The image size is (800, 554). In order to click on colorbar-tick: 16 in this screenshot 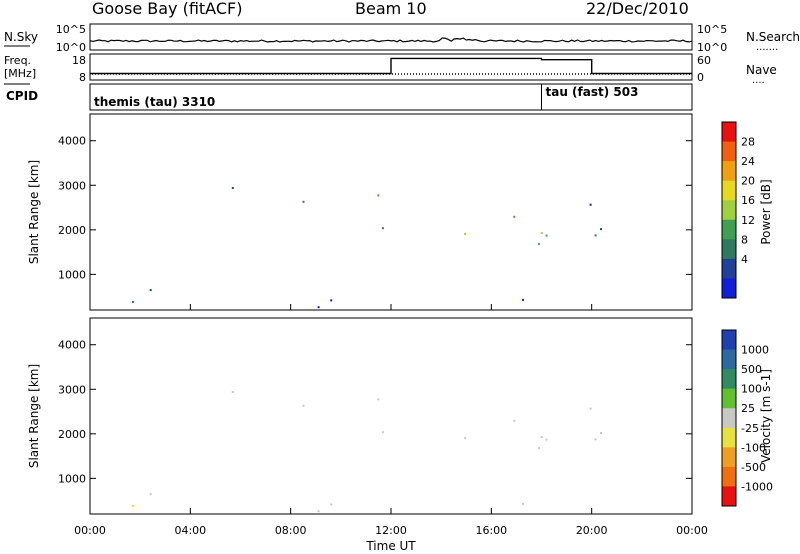, I will do `click(748, 200)`.